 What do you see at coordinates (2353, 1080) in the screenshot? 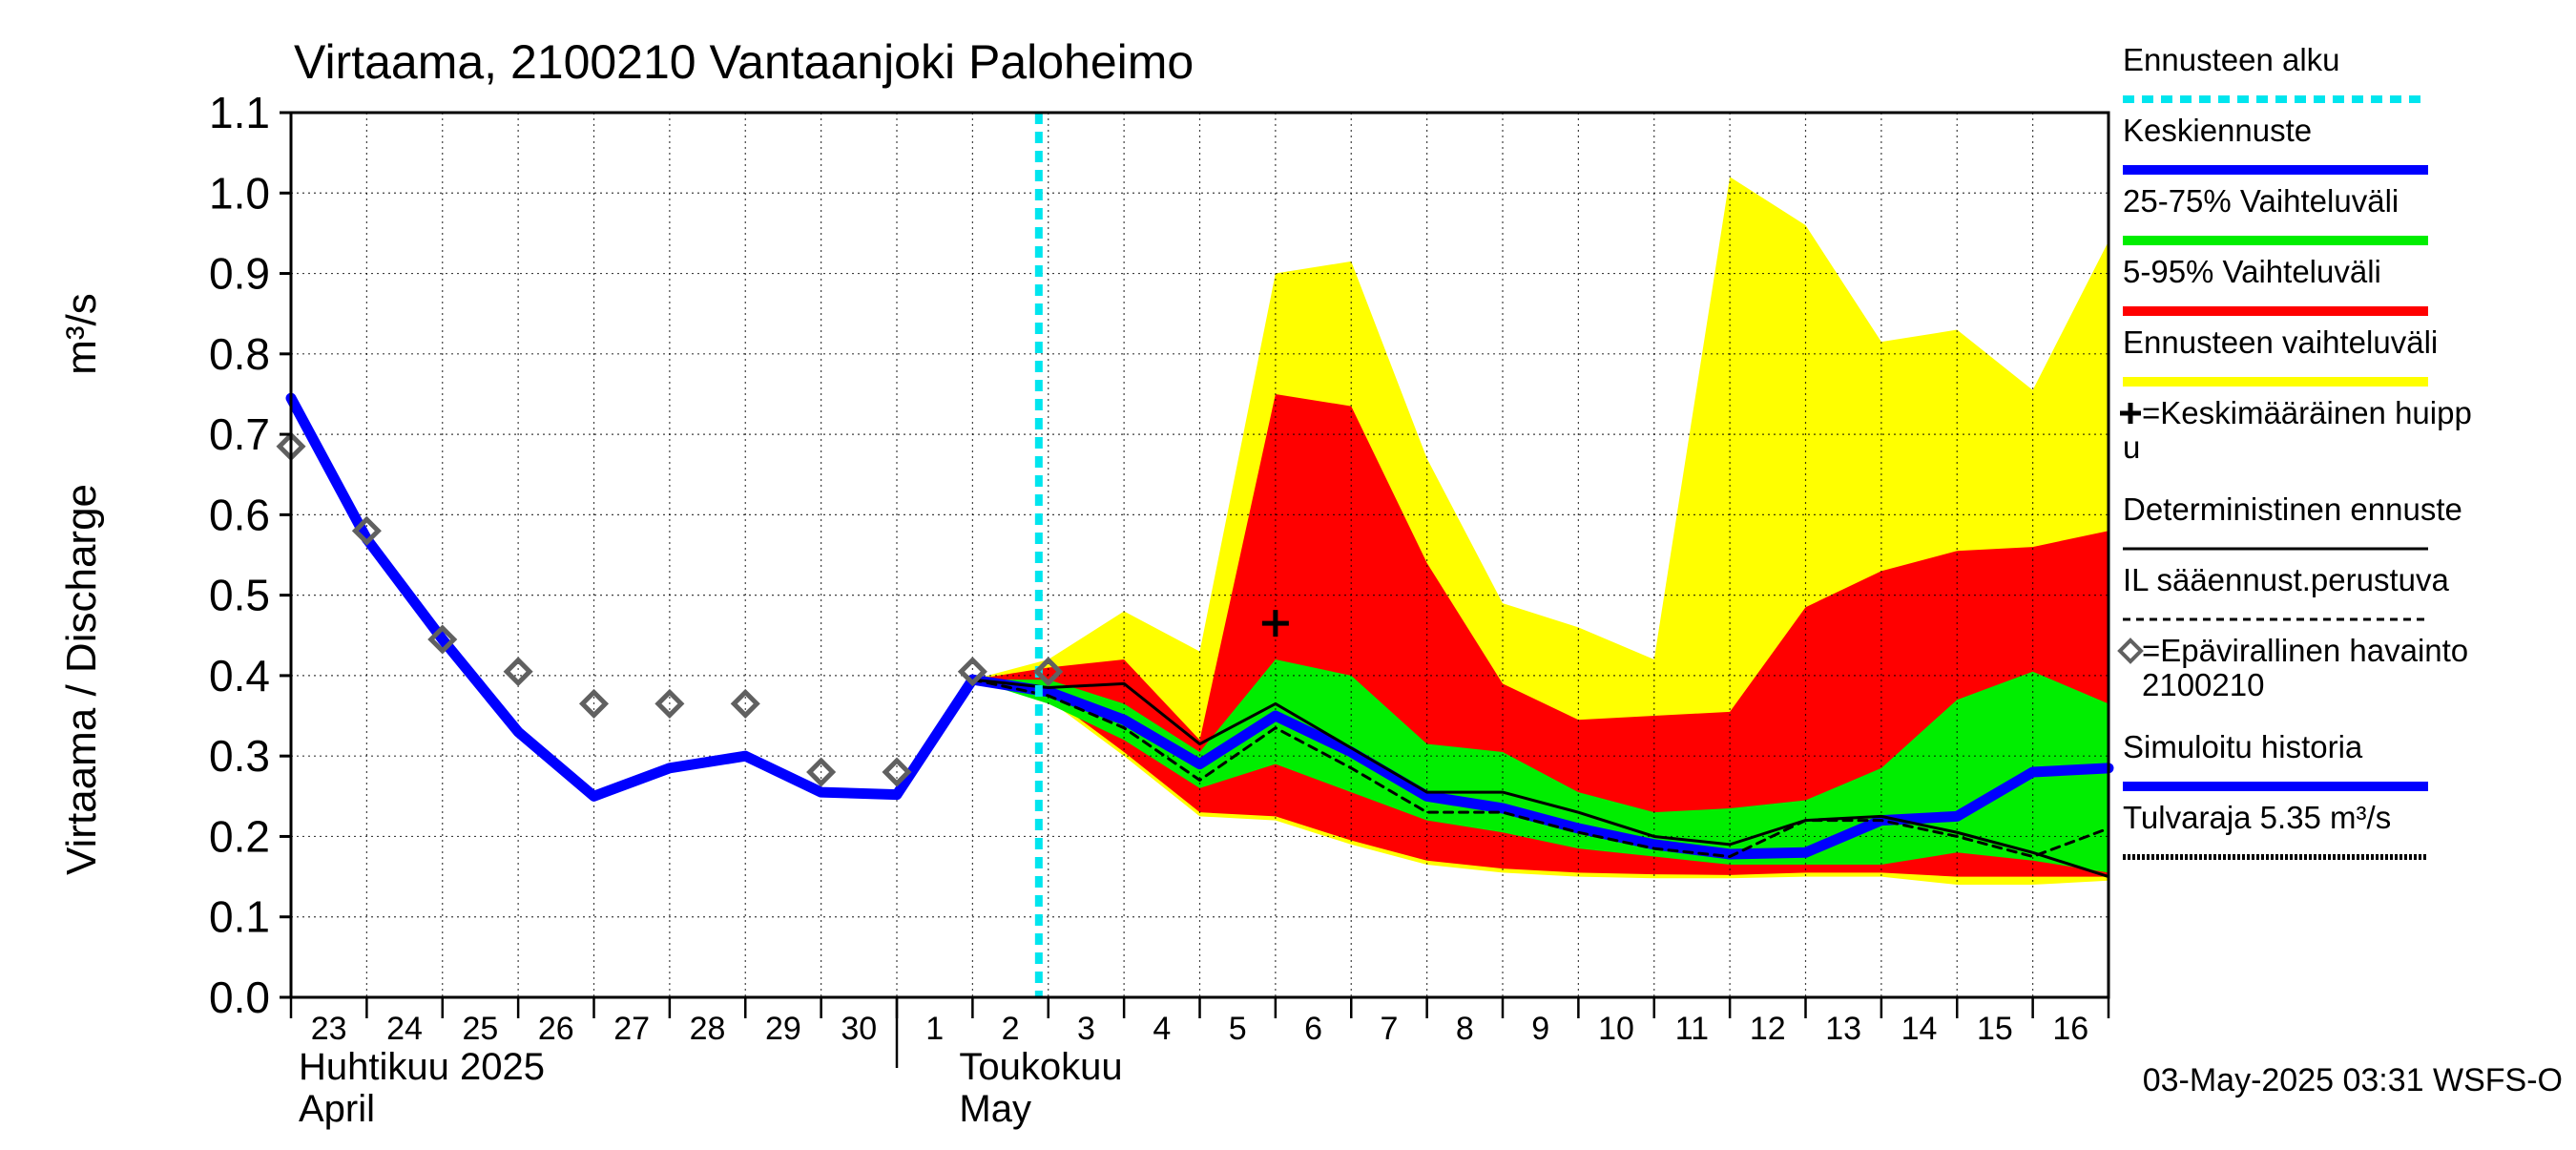
I see `footer-timestamp: 03-May-2025 03:31 WSFS-O` at bounding box center [2353, 1080].